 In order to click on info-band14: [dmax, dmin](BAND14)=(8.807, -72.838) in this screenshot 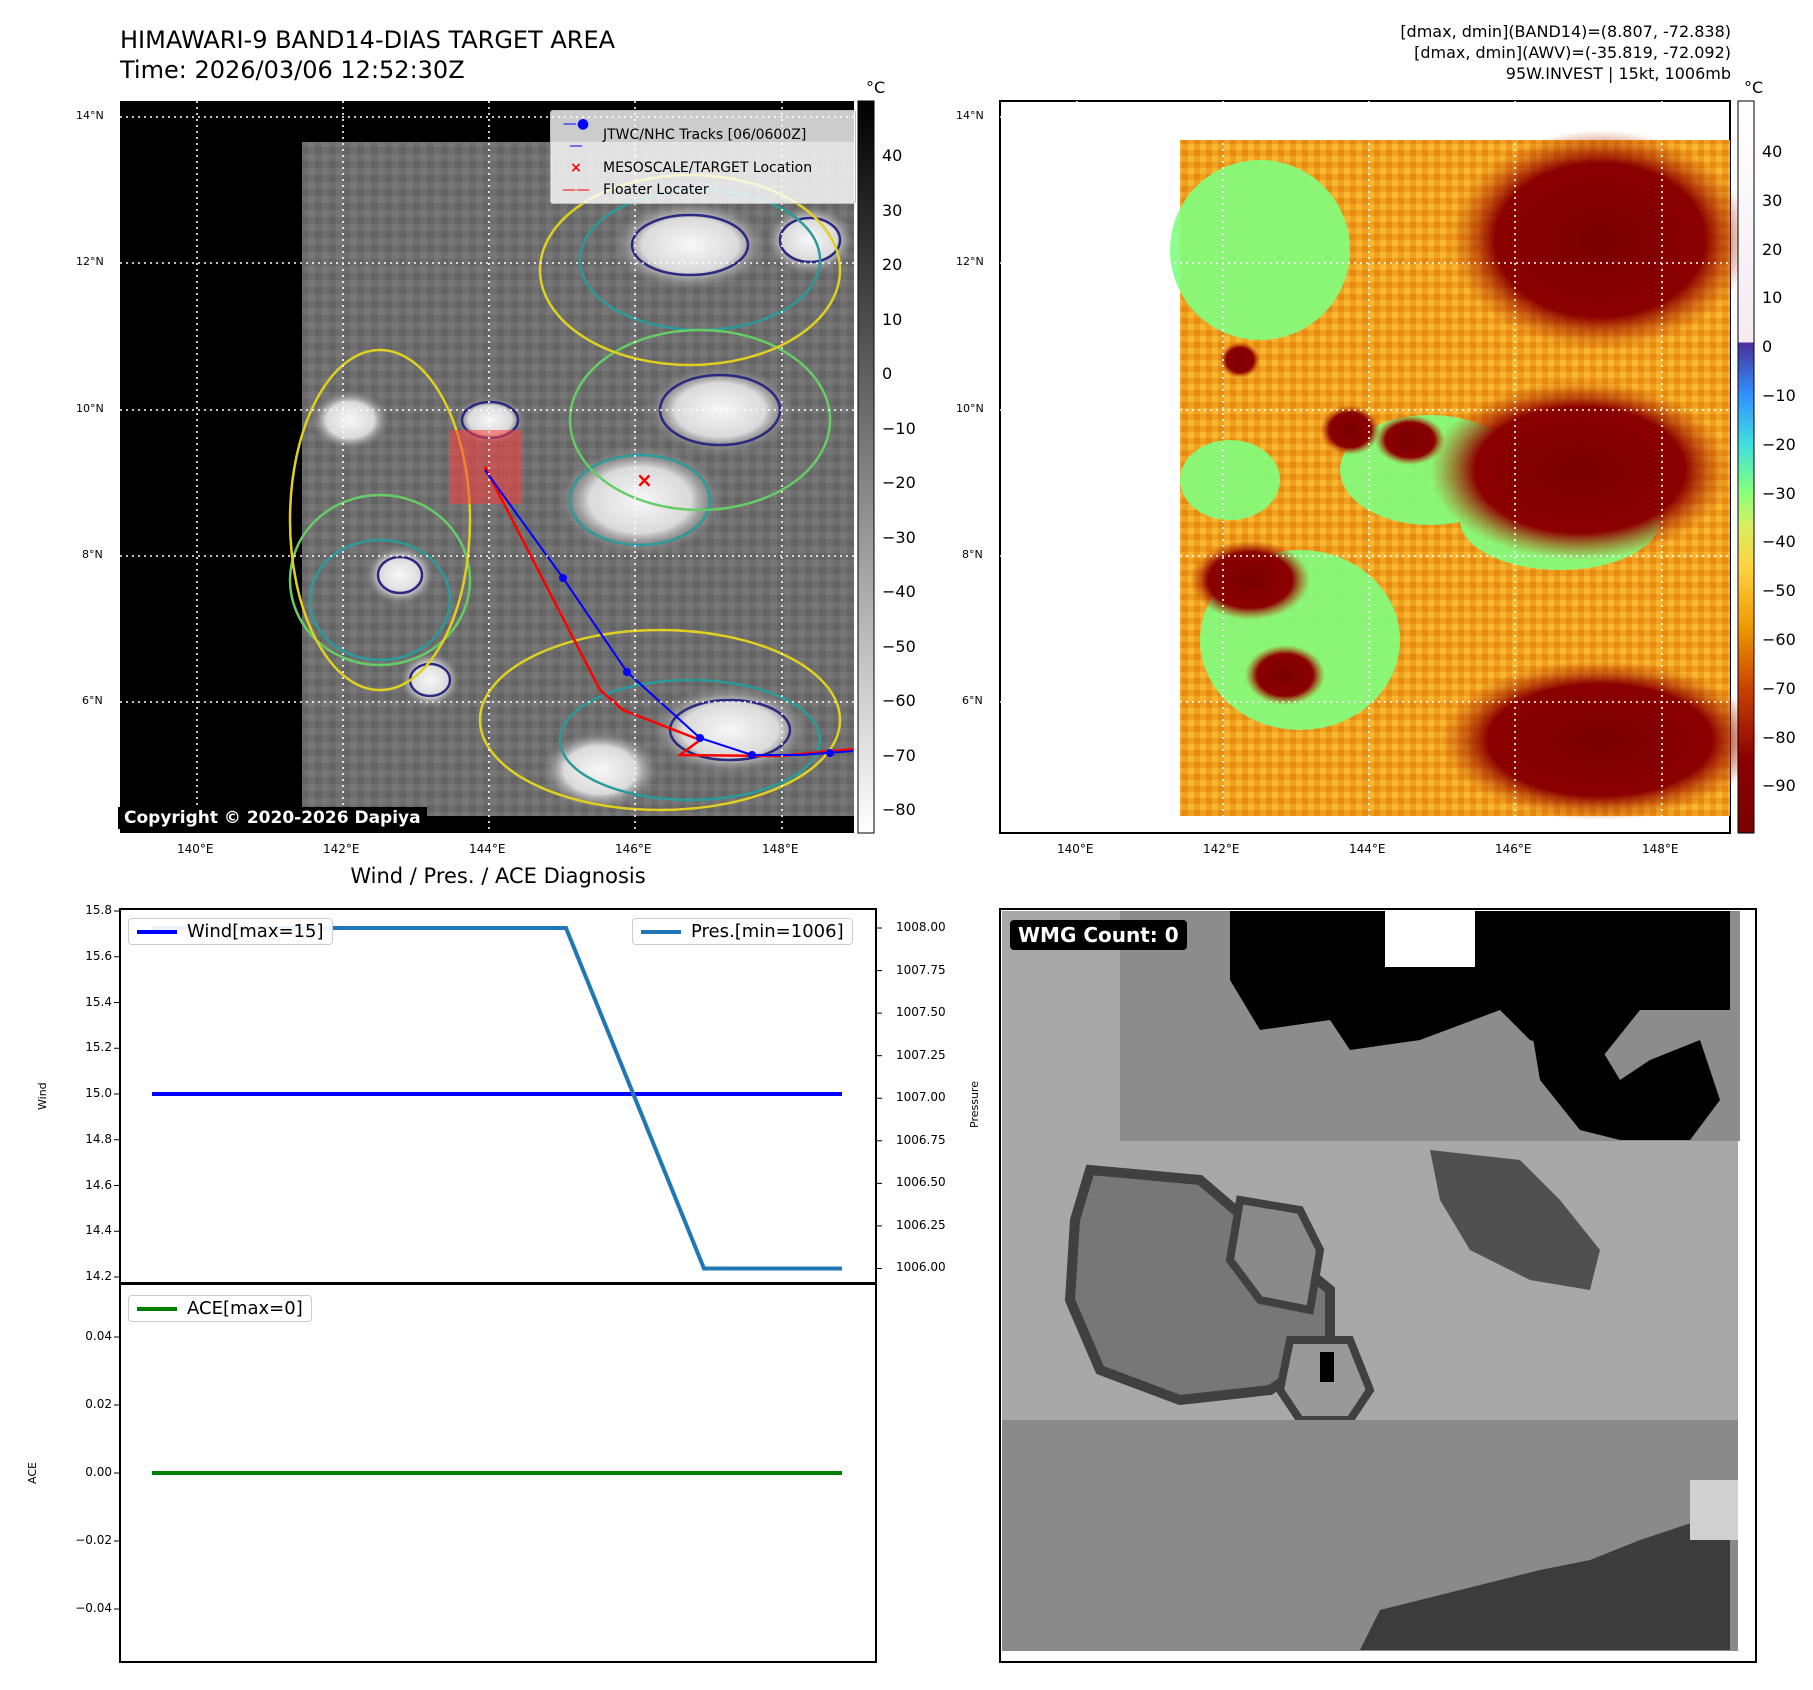, I will do `click(1565, 31)`.